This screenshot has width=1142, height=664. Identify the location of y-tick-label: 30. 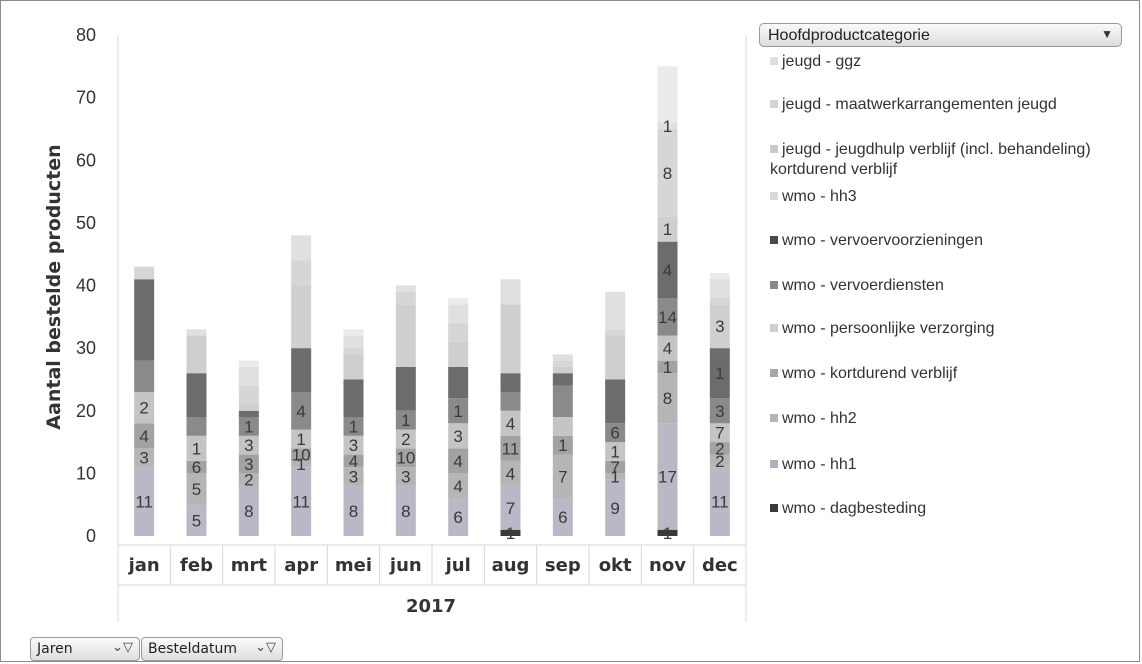
(86, 348).